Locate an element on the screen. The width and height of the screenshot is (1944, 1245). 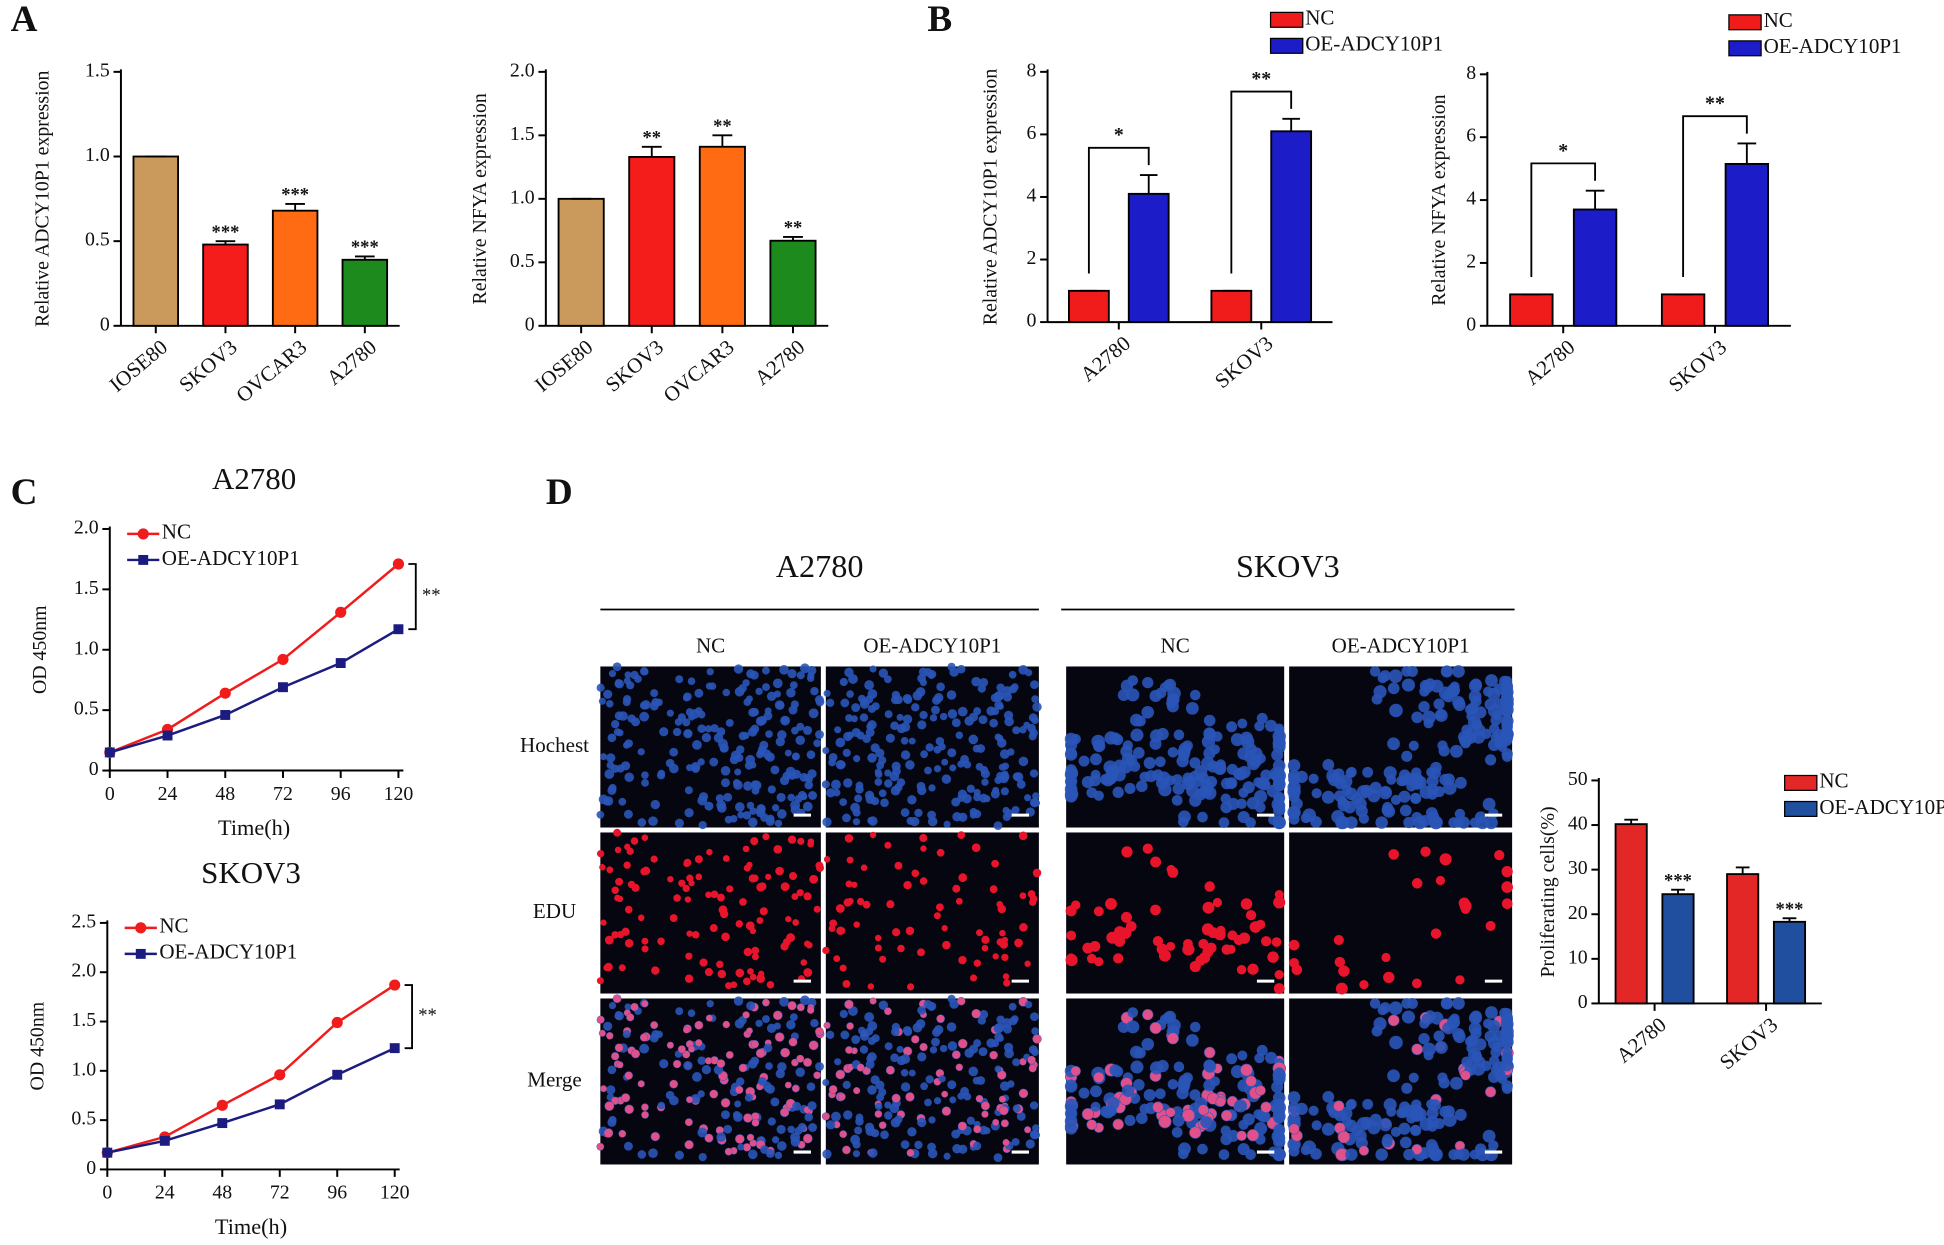
y-tick-label: 6 is located at coordinates (1032, 133).